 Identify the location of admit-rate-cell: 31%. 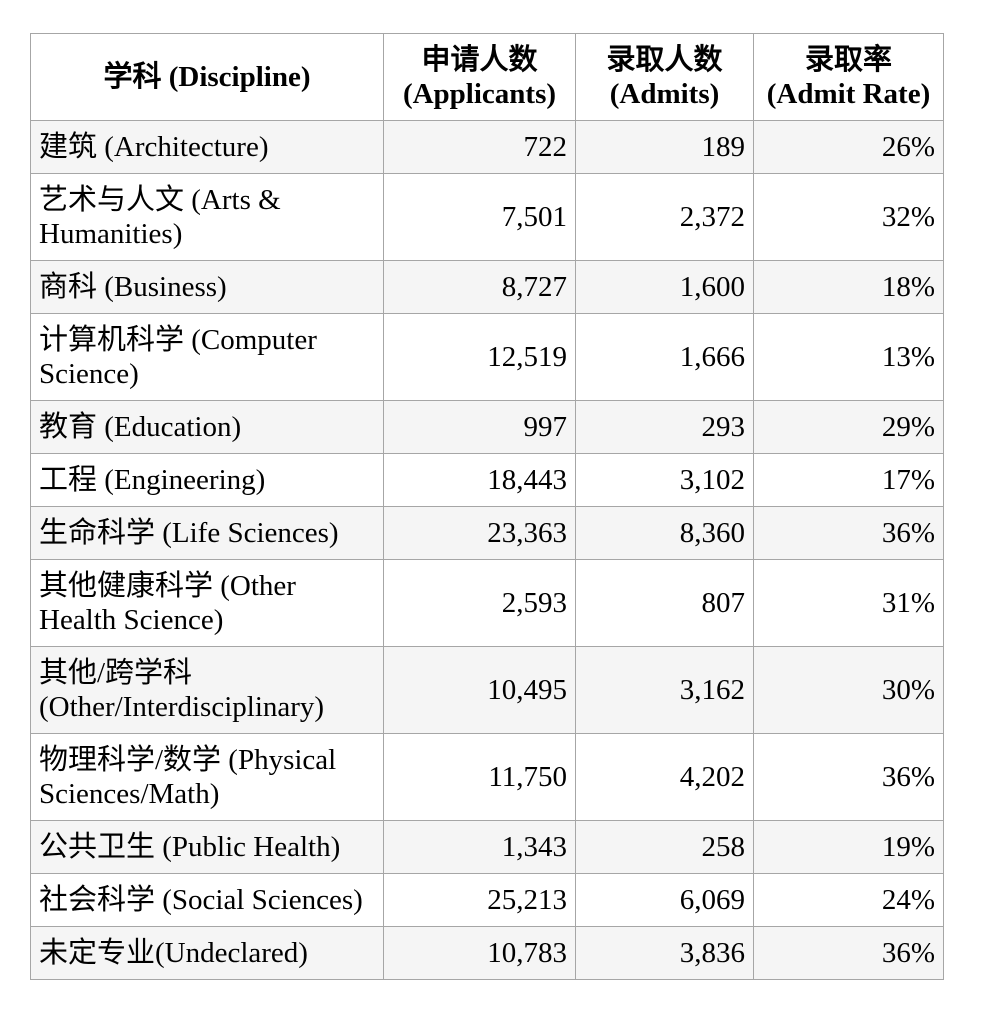
(848, 603).